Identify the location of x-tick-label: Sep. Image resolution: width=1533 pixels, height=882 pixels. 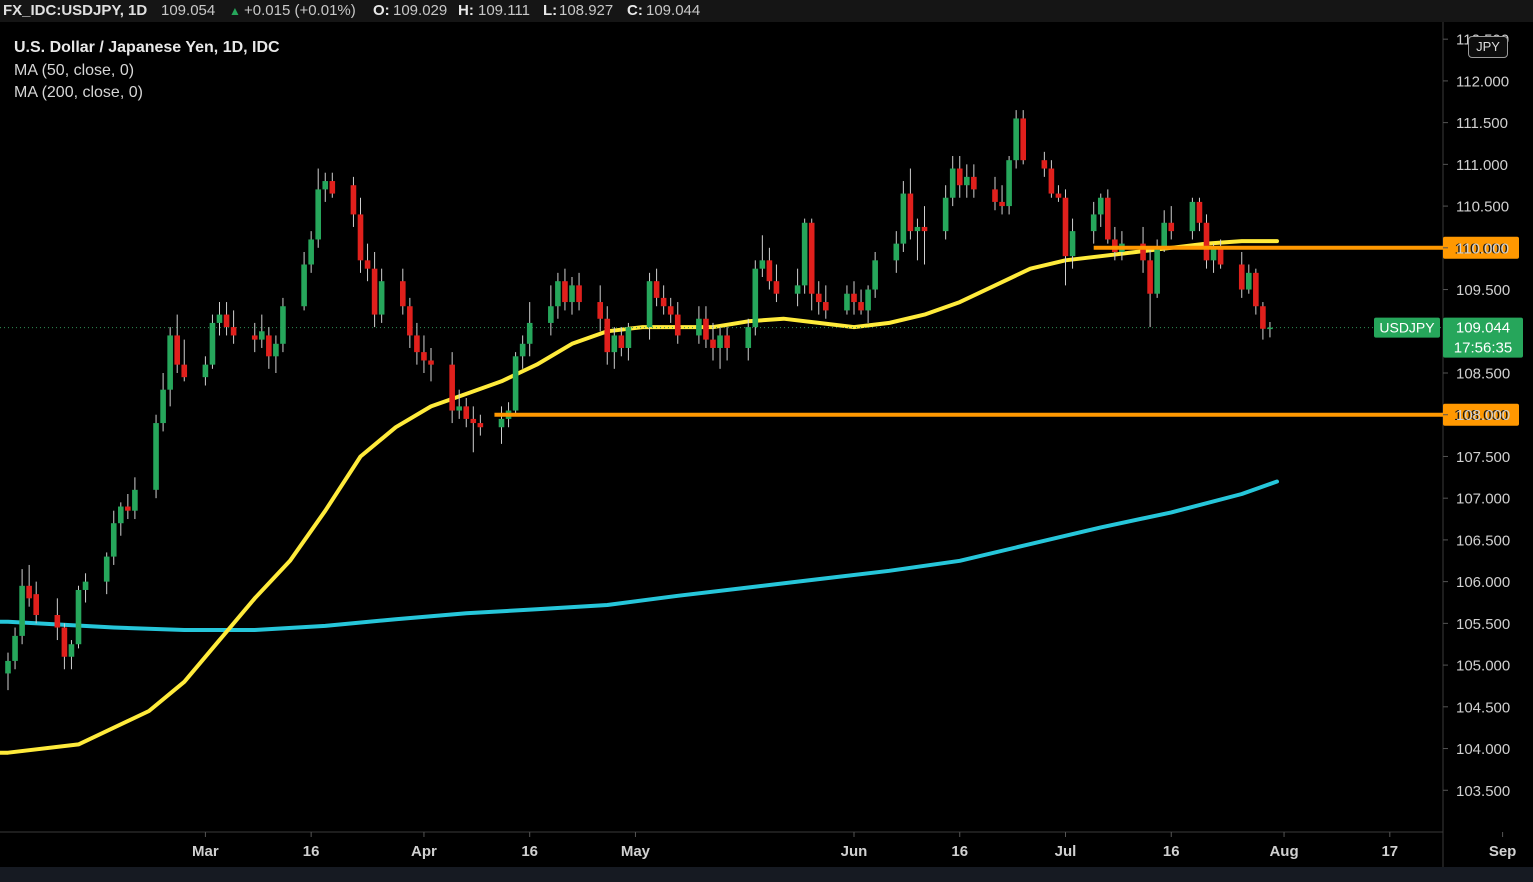
(1503, 851).